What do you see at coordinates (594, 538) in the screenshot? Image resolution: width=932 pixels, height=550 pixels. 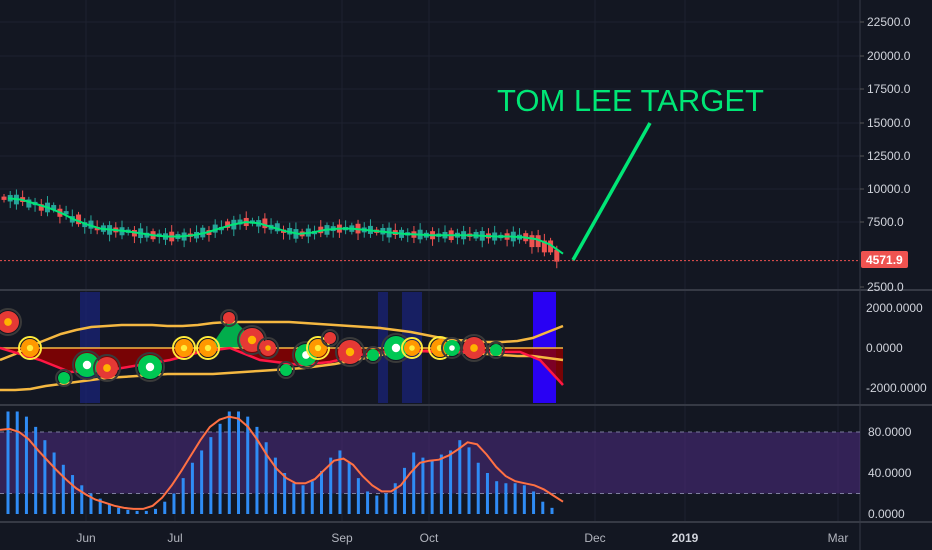 I see `time-tick-label: Dec` at bounding box center [594, 538].